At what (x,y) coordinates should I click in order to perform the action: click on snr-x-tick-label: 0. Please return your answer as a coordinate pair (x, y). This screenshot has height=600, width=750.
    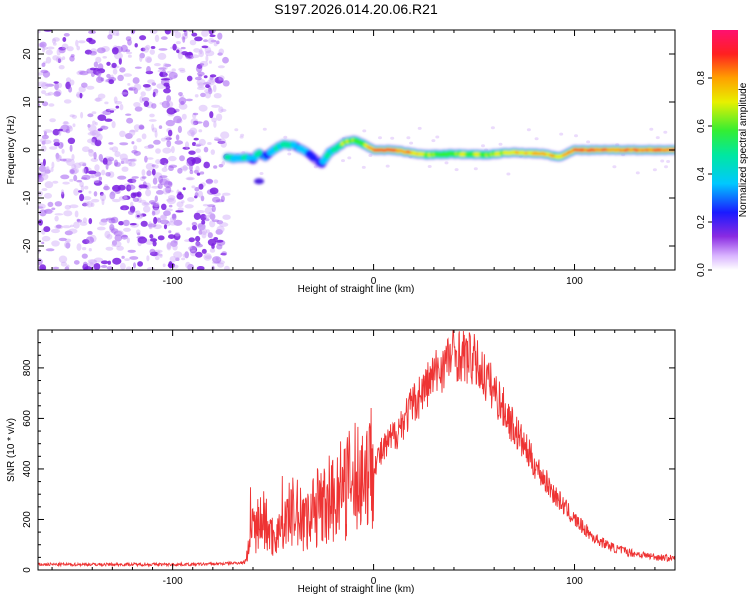
    Looking at the image, I should click on (374, 581).